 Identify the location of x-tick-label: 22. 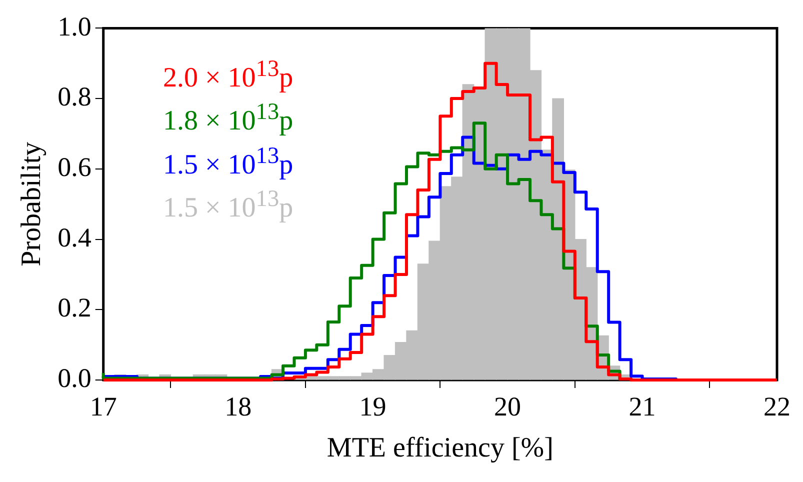
(777, 406).